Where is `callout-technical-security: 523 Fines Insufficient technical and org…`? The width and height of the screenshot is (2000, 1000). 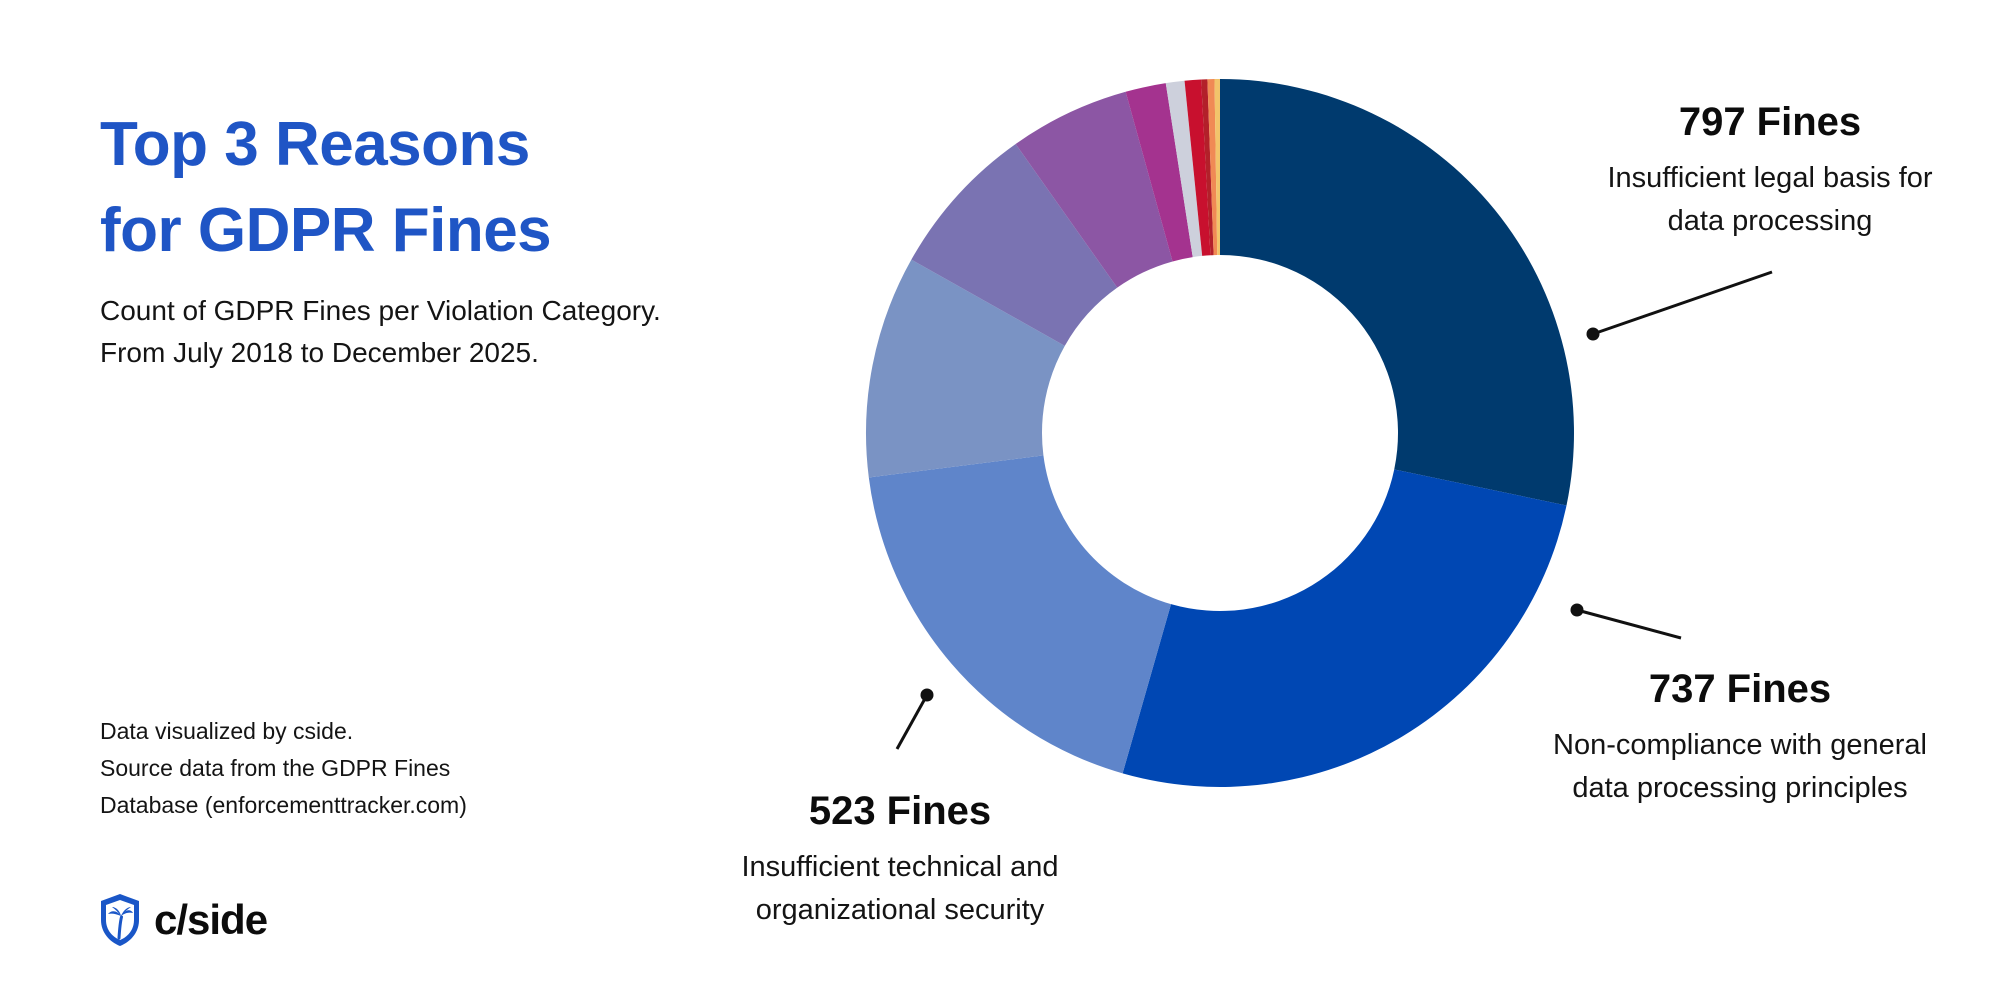
callout-technical-security: 523 Fines Insufficient technical and org… is located at coordinates (900, 858).